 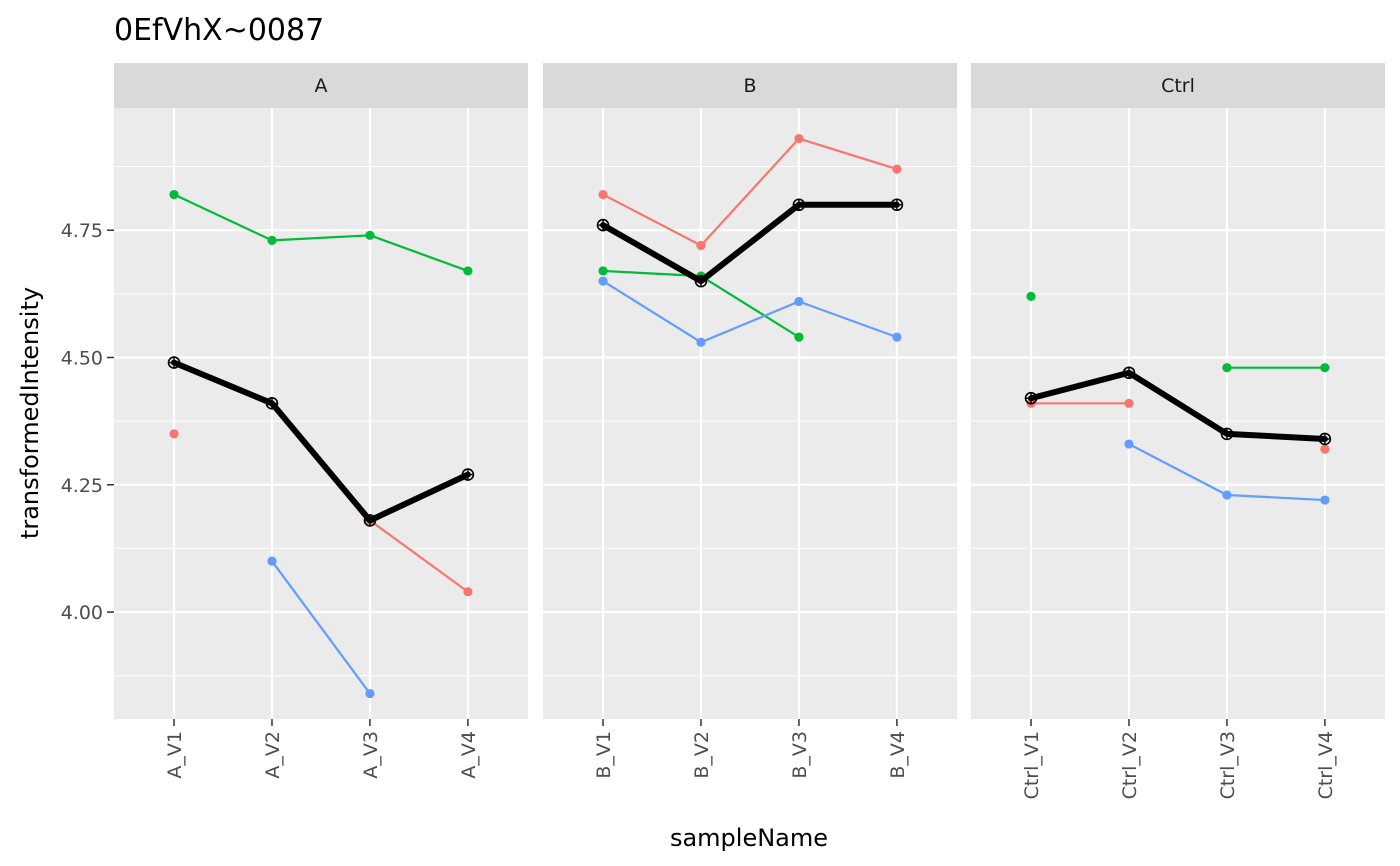 I want to click on x-tick-label: A_V4, so click(x=469, y=755).